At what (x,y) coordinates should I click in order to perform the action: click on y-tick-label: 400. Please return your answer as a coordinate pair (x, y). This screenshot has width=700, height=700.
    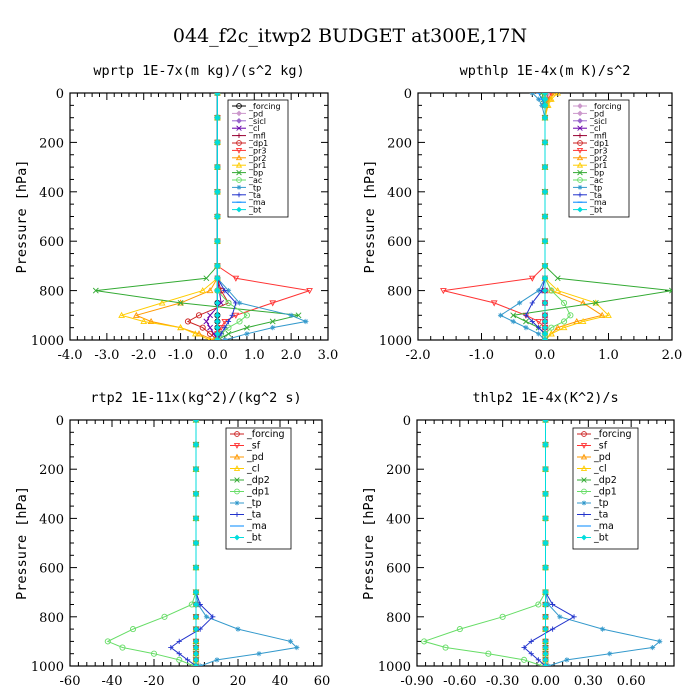
    Looking at the image, I should click on (398, 519).